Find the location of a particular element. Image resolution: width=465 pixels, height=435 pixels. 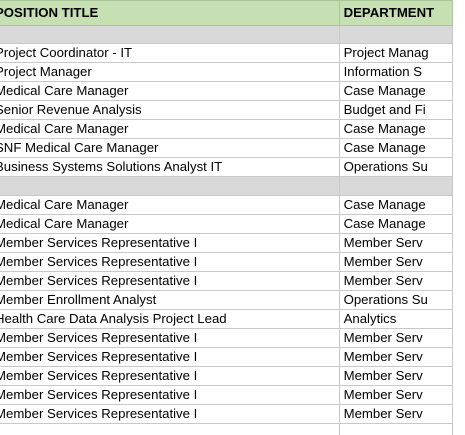

department-cell: Analytics is located at coordinates (396, 318).